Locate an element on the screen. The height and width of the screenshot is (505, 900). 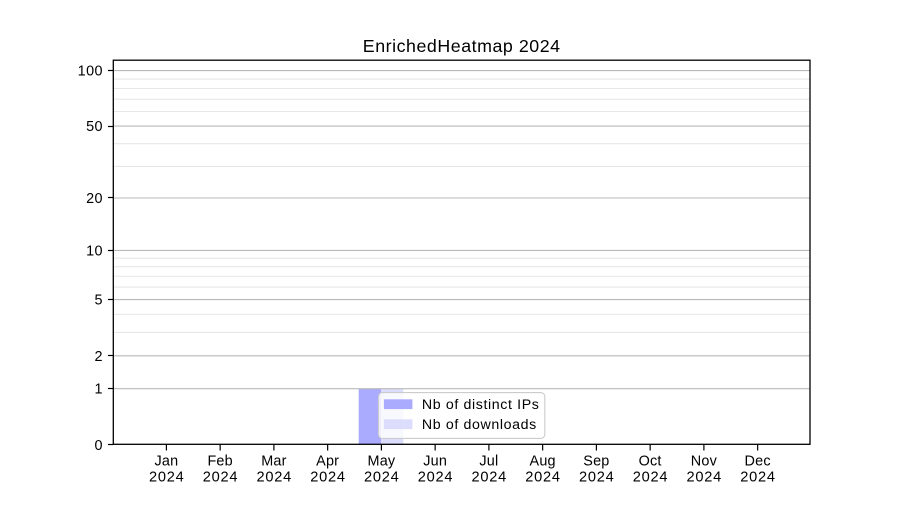
svg-text: Sep is located at coordinates (596, 461).